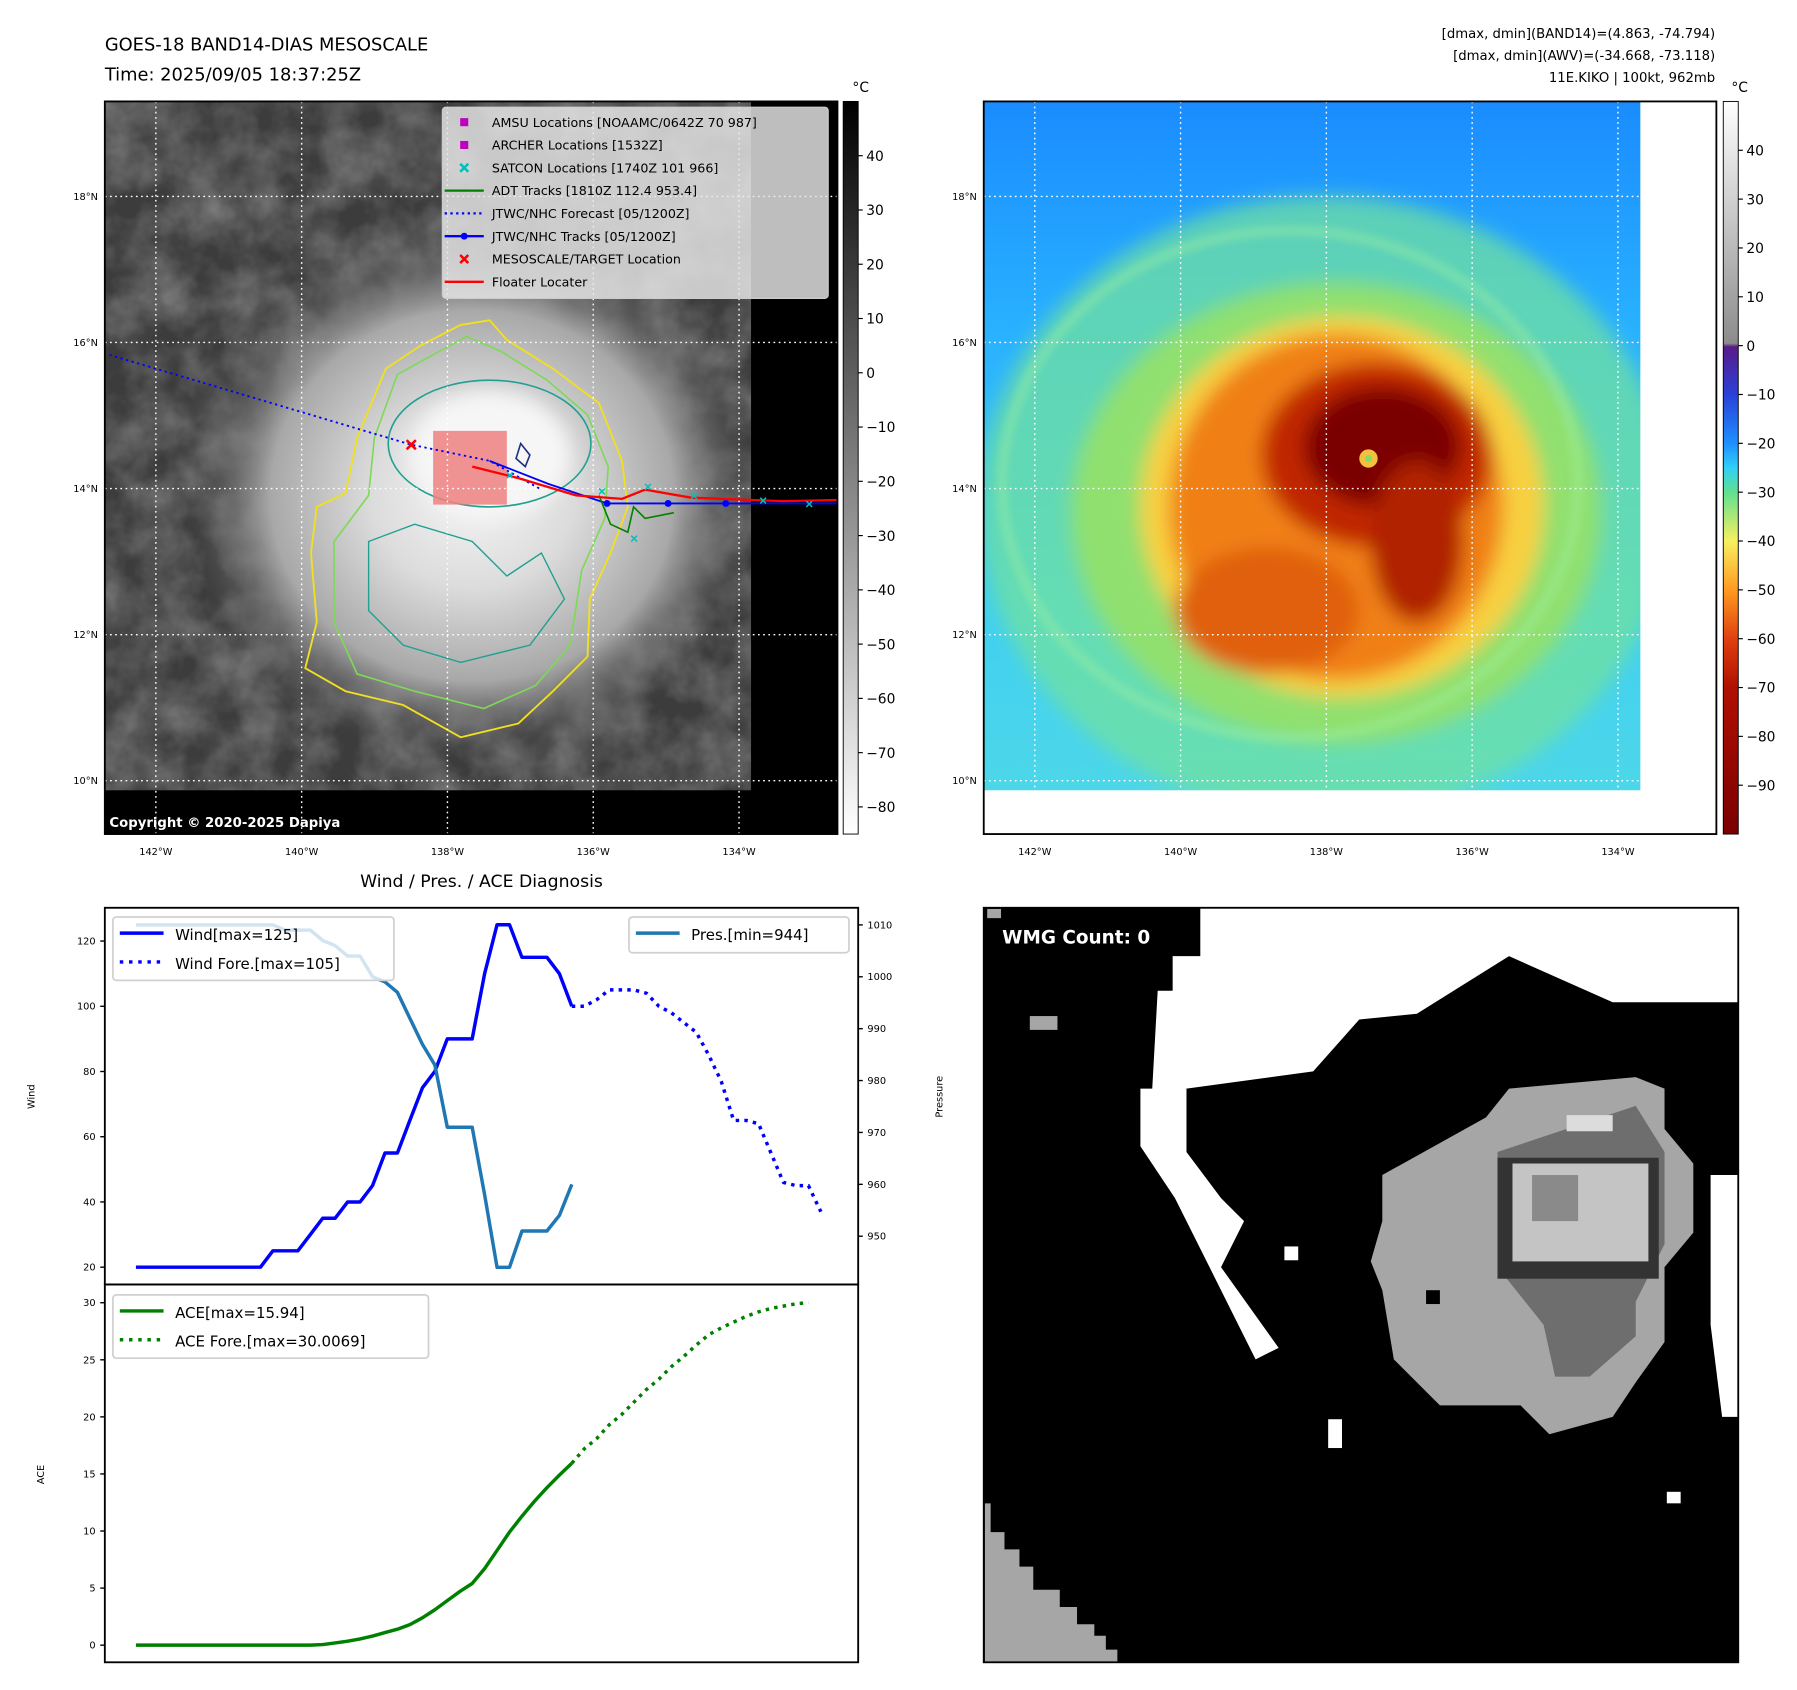  I want to click on ir-map-lat-tick-label: 16°N, so click(85, 343).